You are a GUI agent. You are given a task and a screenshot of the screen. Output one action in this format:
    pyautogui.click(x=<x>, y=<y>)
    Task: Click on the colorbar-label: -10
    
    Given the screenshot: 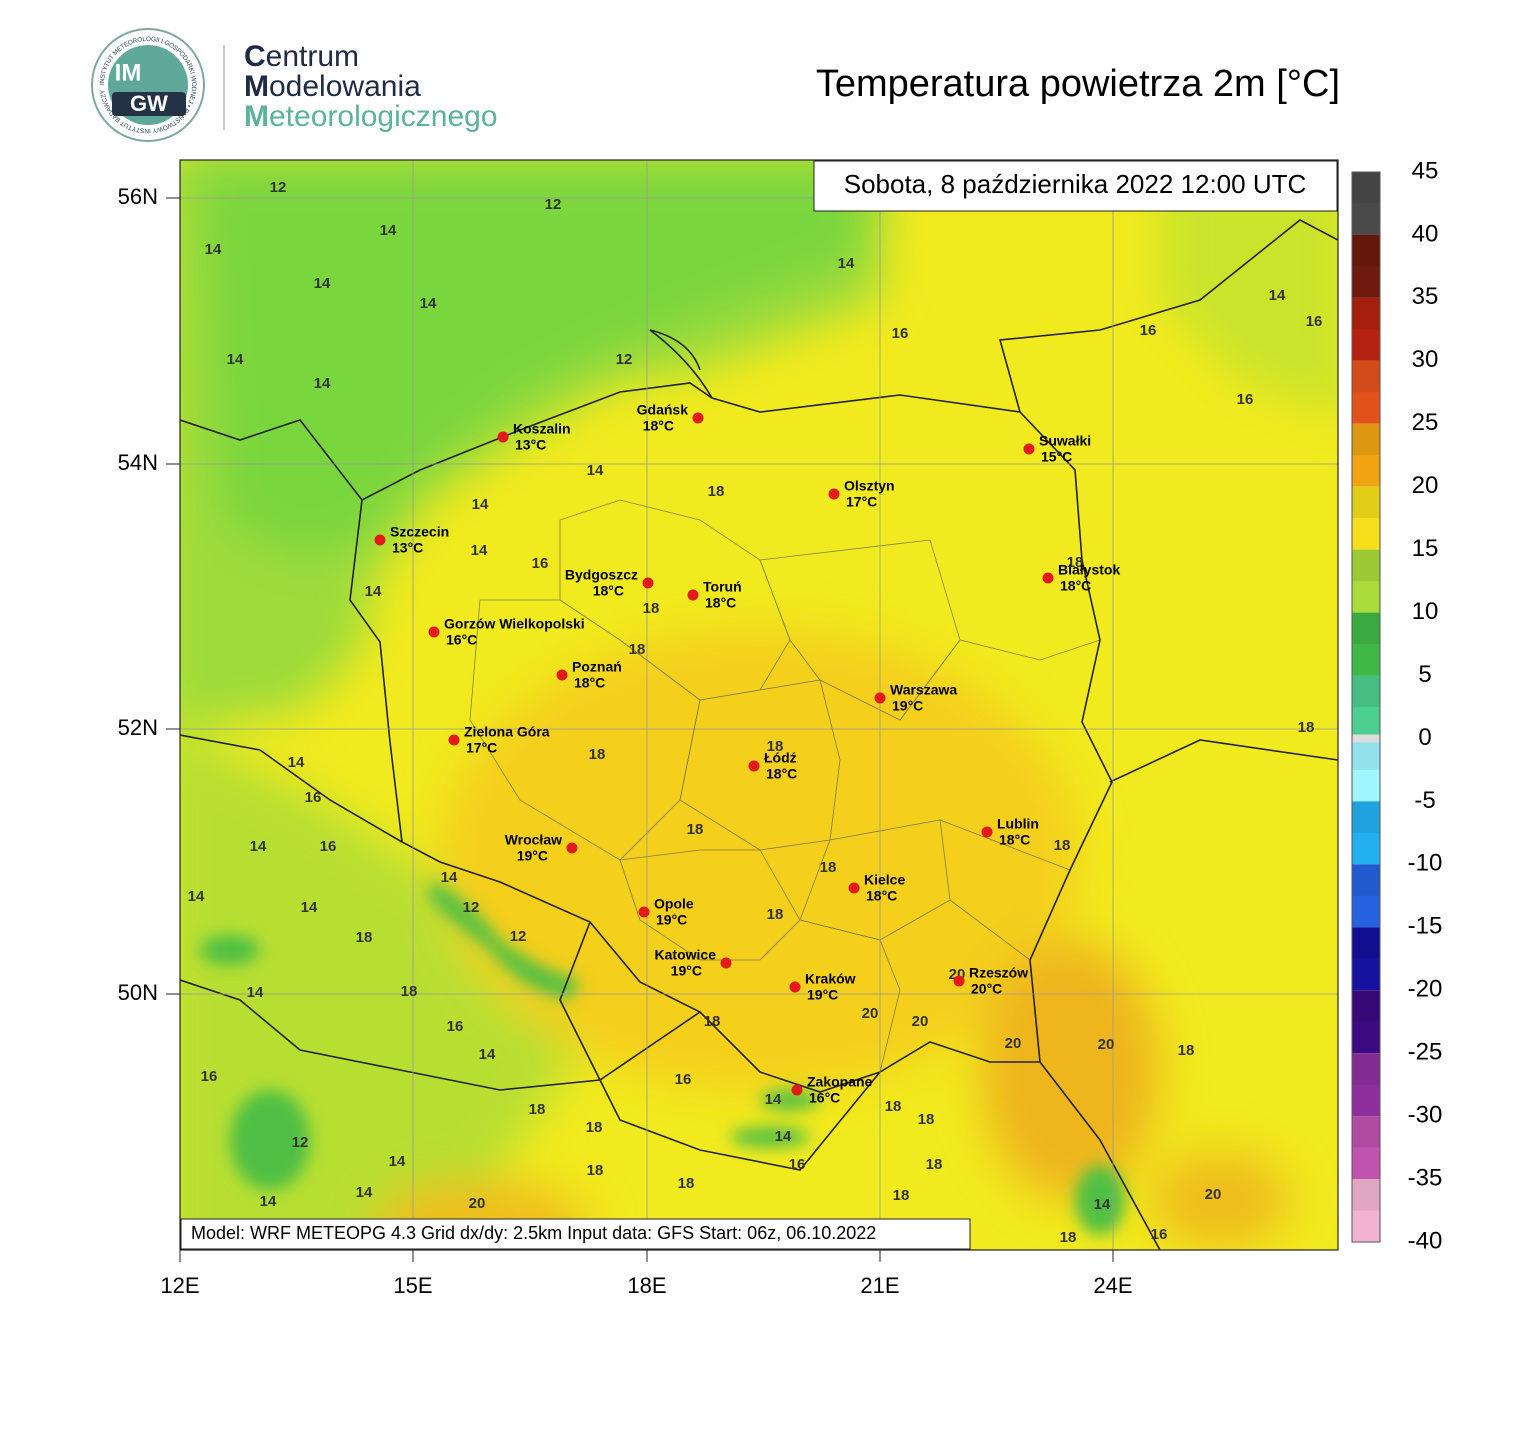 What is the action you would take?
    pyautogui.click(x=1425, y=863)
    